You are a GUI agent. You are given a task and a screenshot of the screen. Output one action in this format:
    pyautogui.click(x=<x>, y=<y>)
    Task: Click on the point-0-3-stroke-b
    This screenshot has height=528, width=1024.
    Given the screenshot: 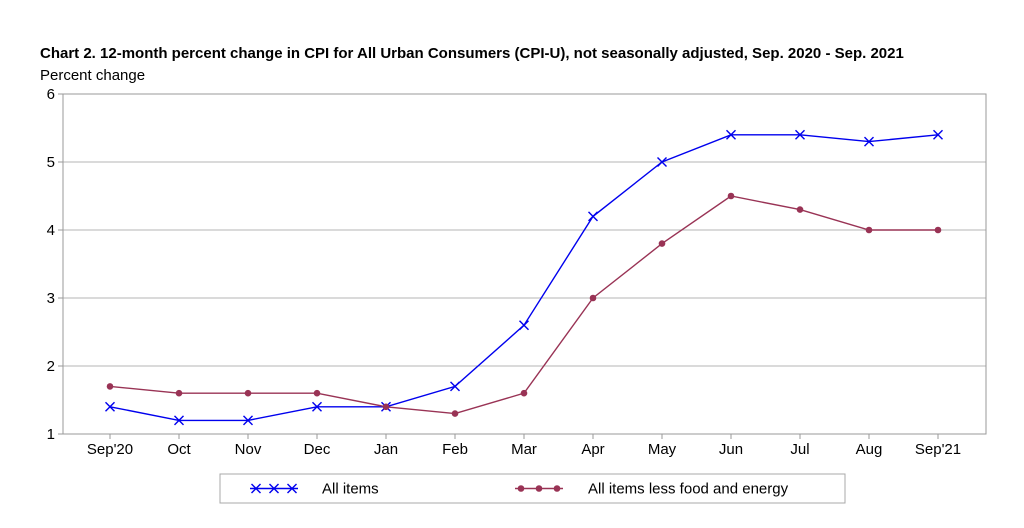 What is the action you would take?
    pyautogui.click(x=317, y=406)
    